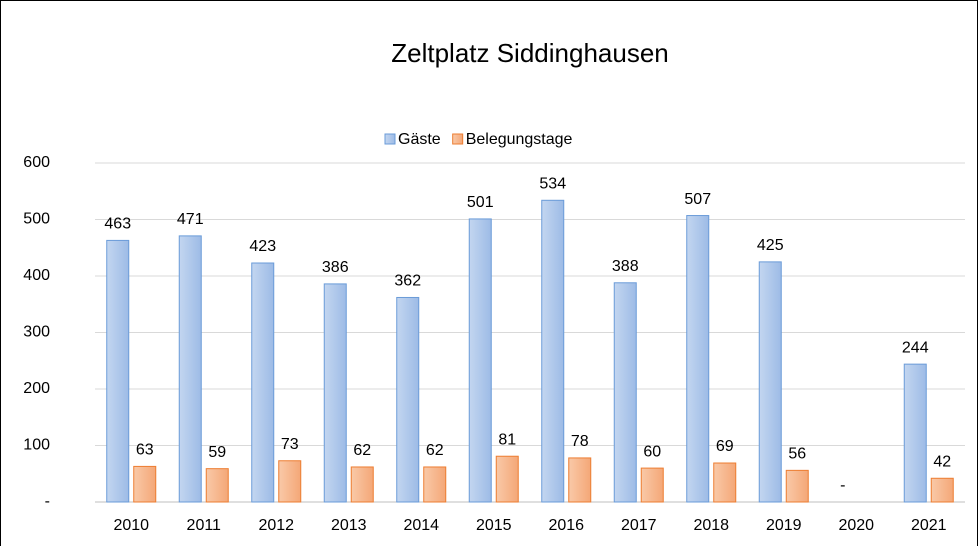  What do you see at coordinates (117, 224) in the screenshot?
I see `value-label: 463` at bounding box center [117, 224].